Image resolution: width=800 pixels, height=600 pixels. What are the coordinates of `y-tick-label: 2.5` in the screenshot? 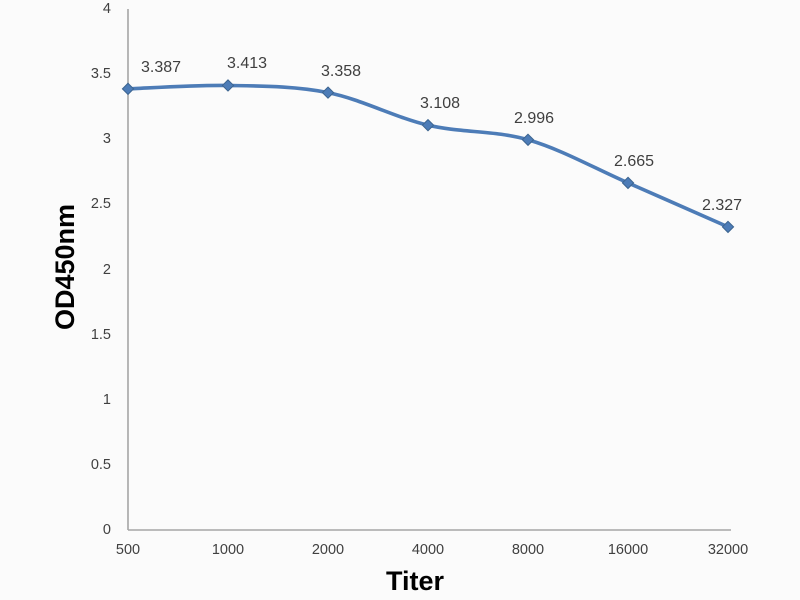 It's located at (100, 204).